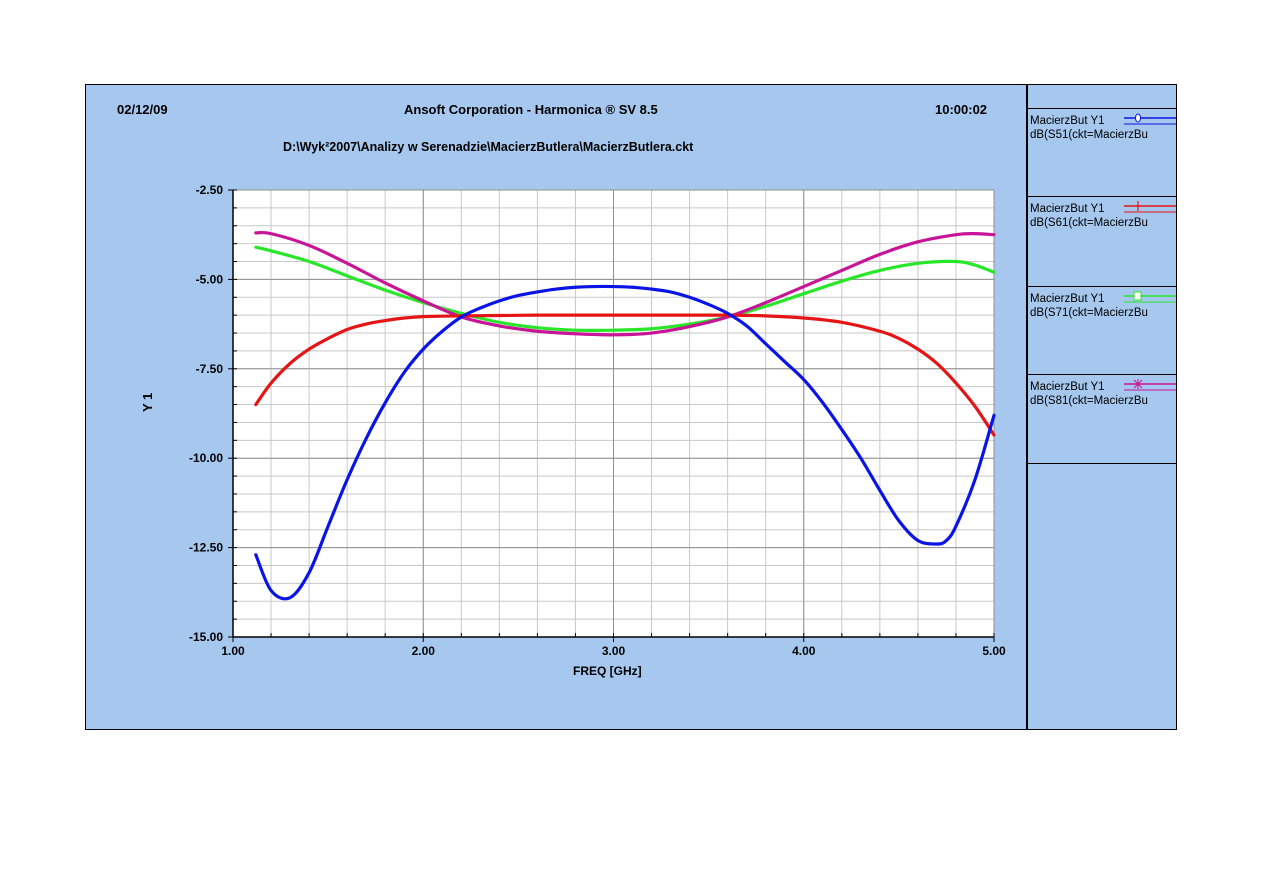 This screenshot has height=893, width=1263. What do you see at coordinates (210, 369) in the screenshot?
I see `y-tick-label: -7.50` at bounding box center [210, 369].